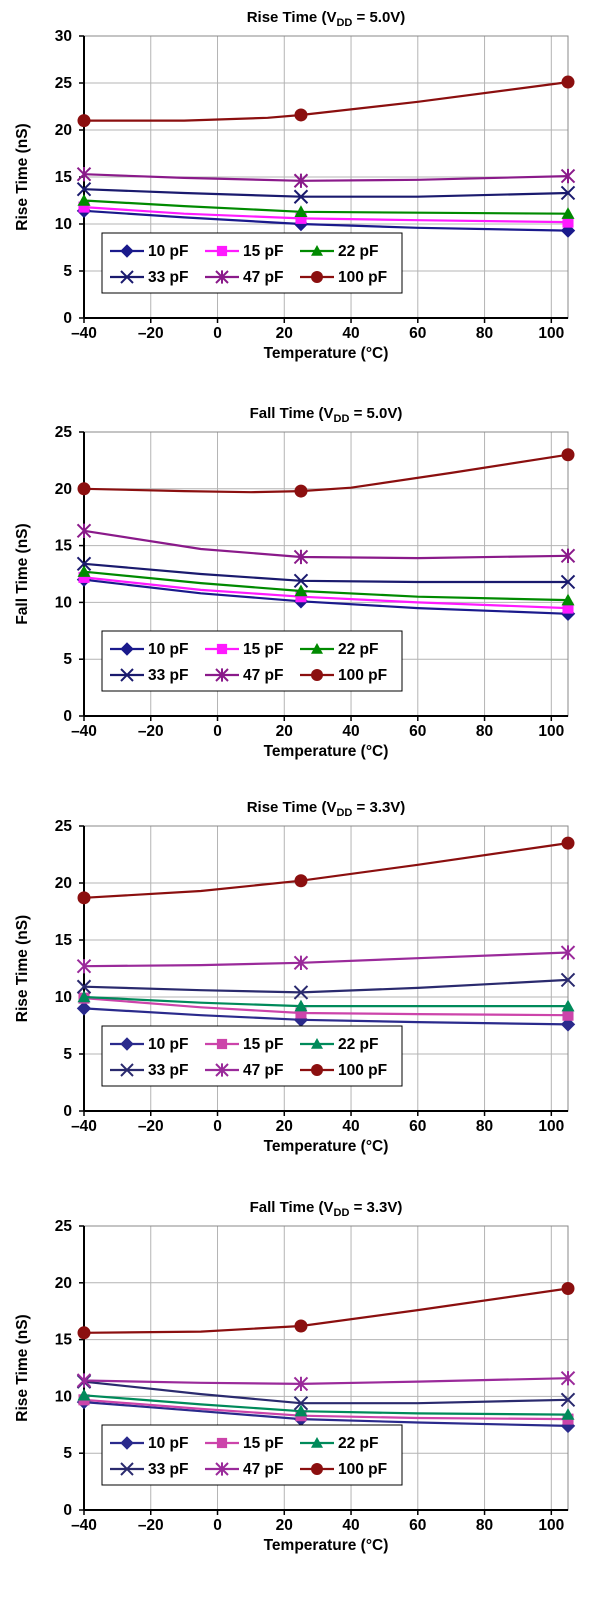  I want to click on x-tick-label: 60, so click(417, 1126).